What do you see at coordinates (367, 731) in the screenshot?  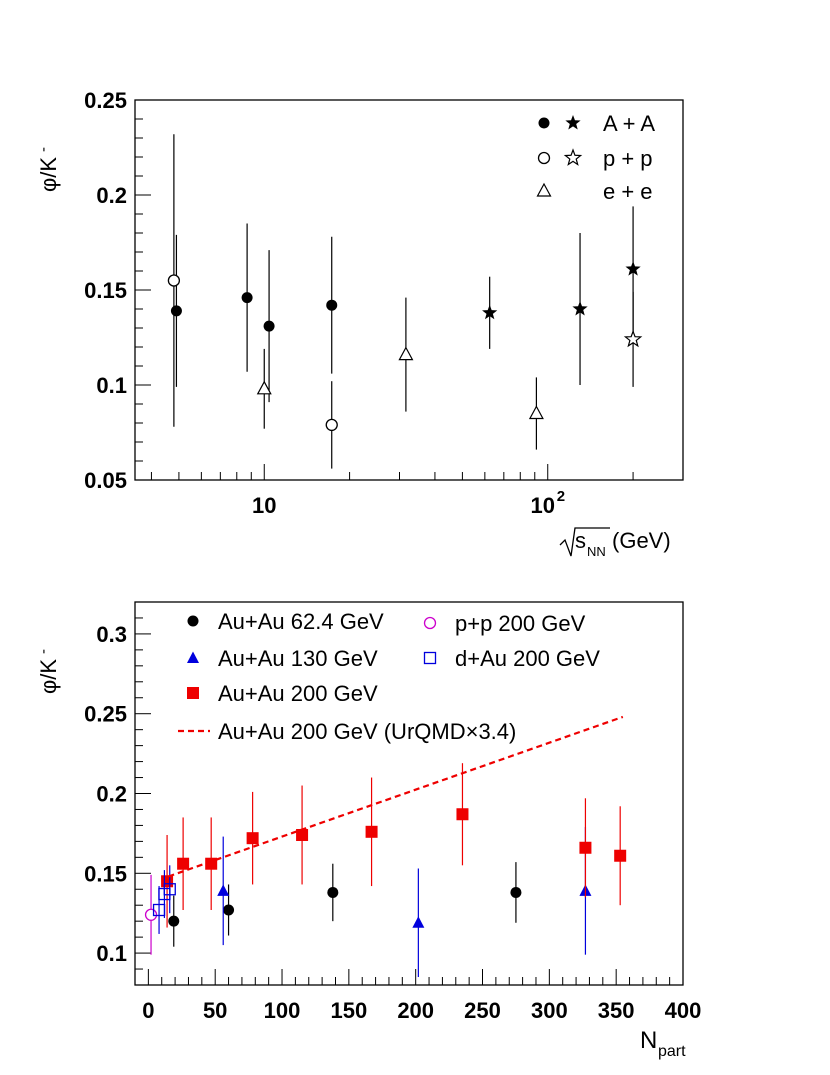 I see `legend-label: Au+Au 200 GeV (UrQMD×3.4)` at bounding box center [367, 731].